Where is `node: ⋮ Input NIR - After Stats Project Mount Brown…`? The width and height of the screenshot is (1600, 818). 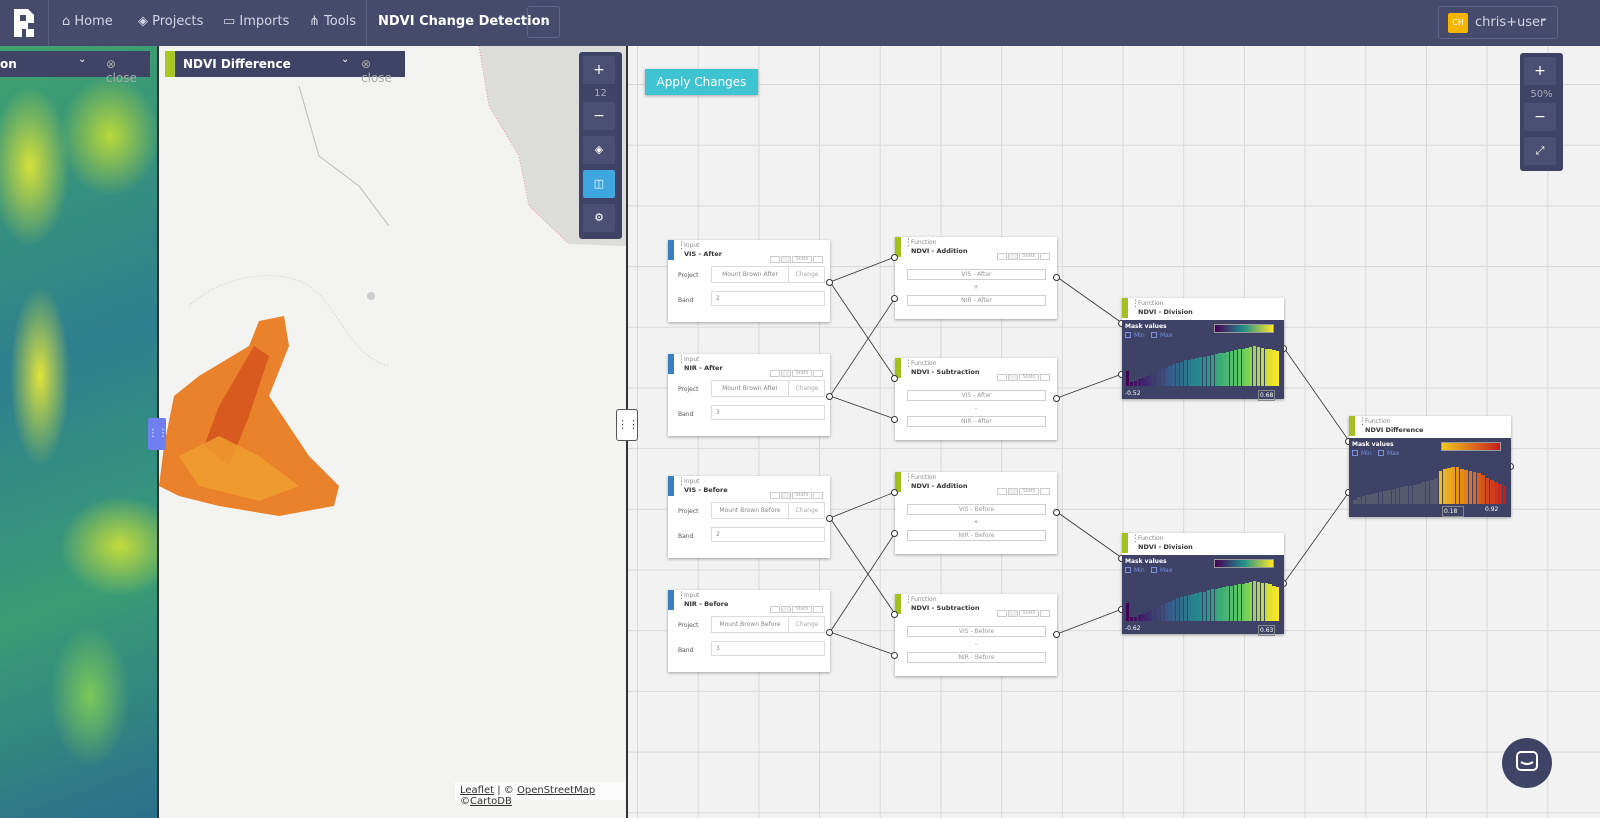
node: ⋮ Input NIR - After Stats Project Mount Brown… is located at coordinates (750, 395).